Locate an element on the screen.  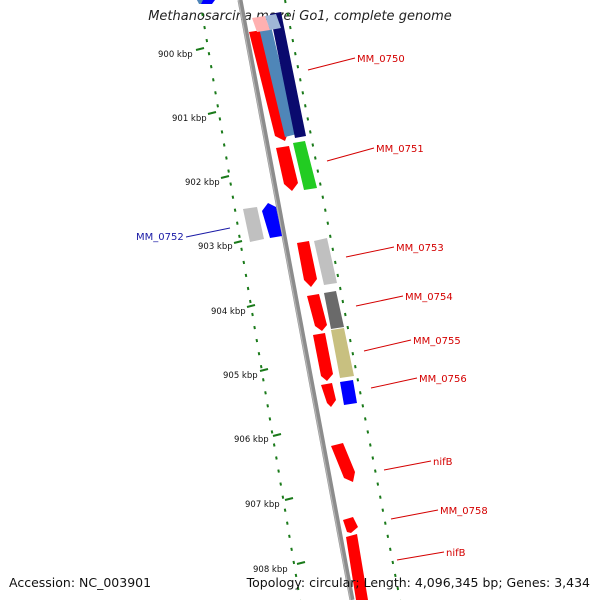
gene-label-mm0755: MM_0755 is located at coordinates (437, 341).